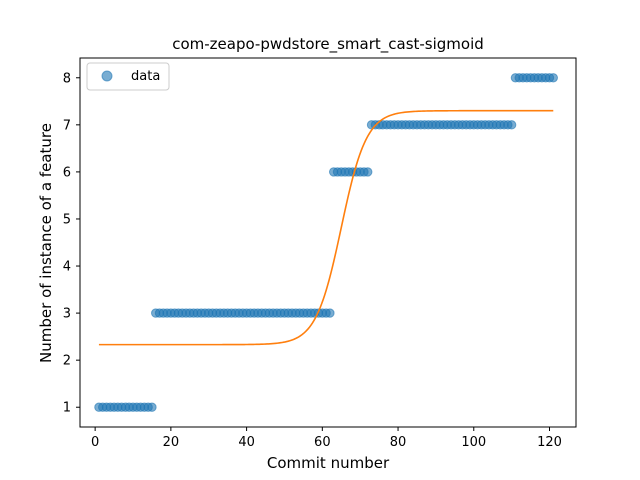 The height and width of the screenshot is (480, 640). I want to click on y-tick-label: 7, so click(67, 125).